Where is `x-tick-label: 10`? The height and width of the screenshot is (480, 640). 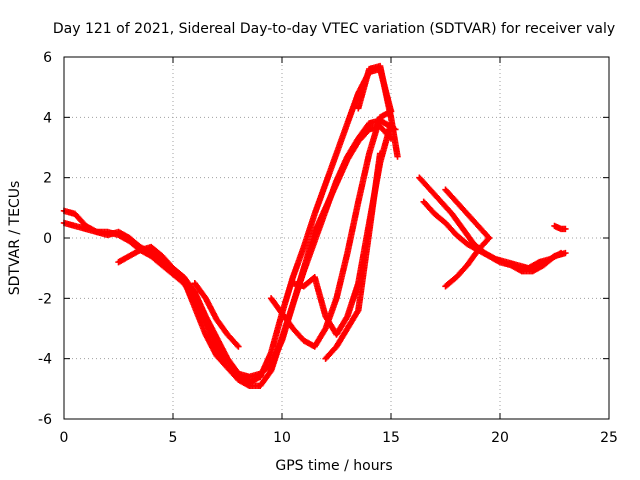
x-tick-label: 10 is located at coordinates (282, 438).